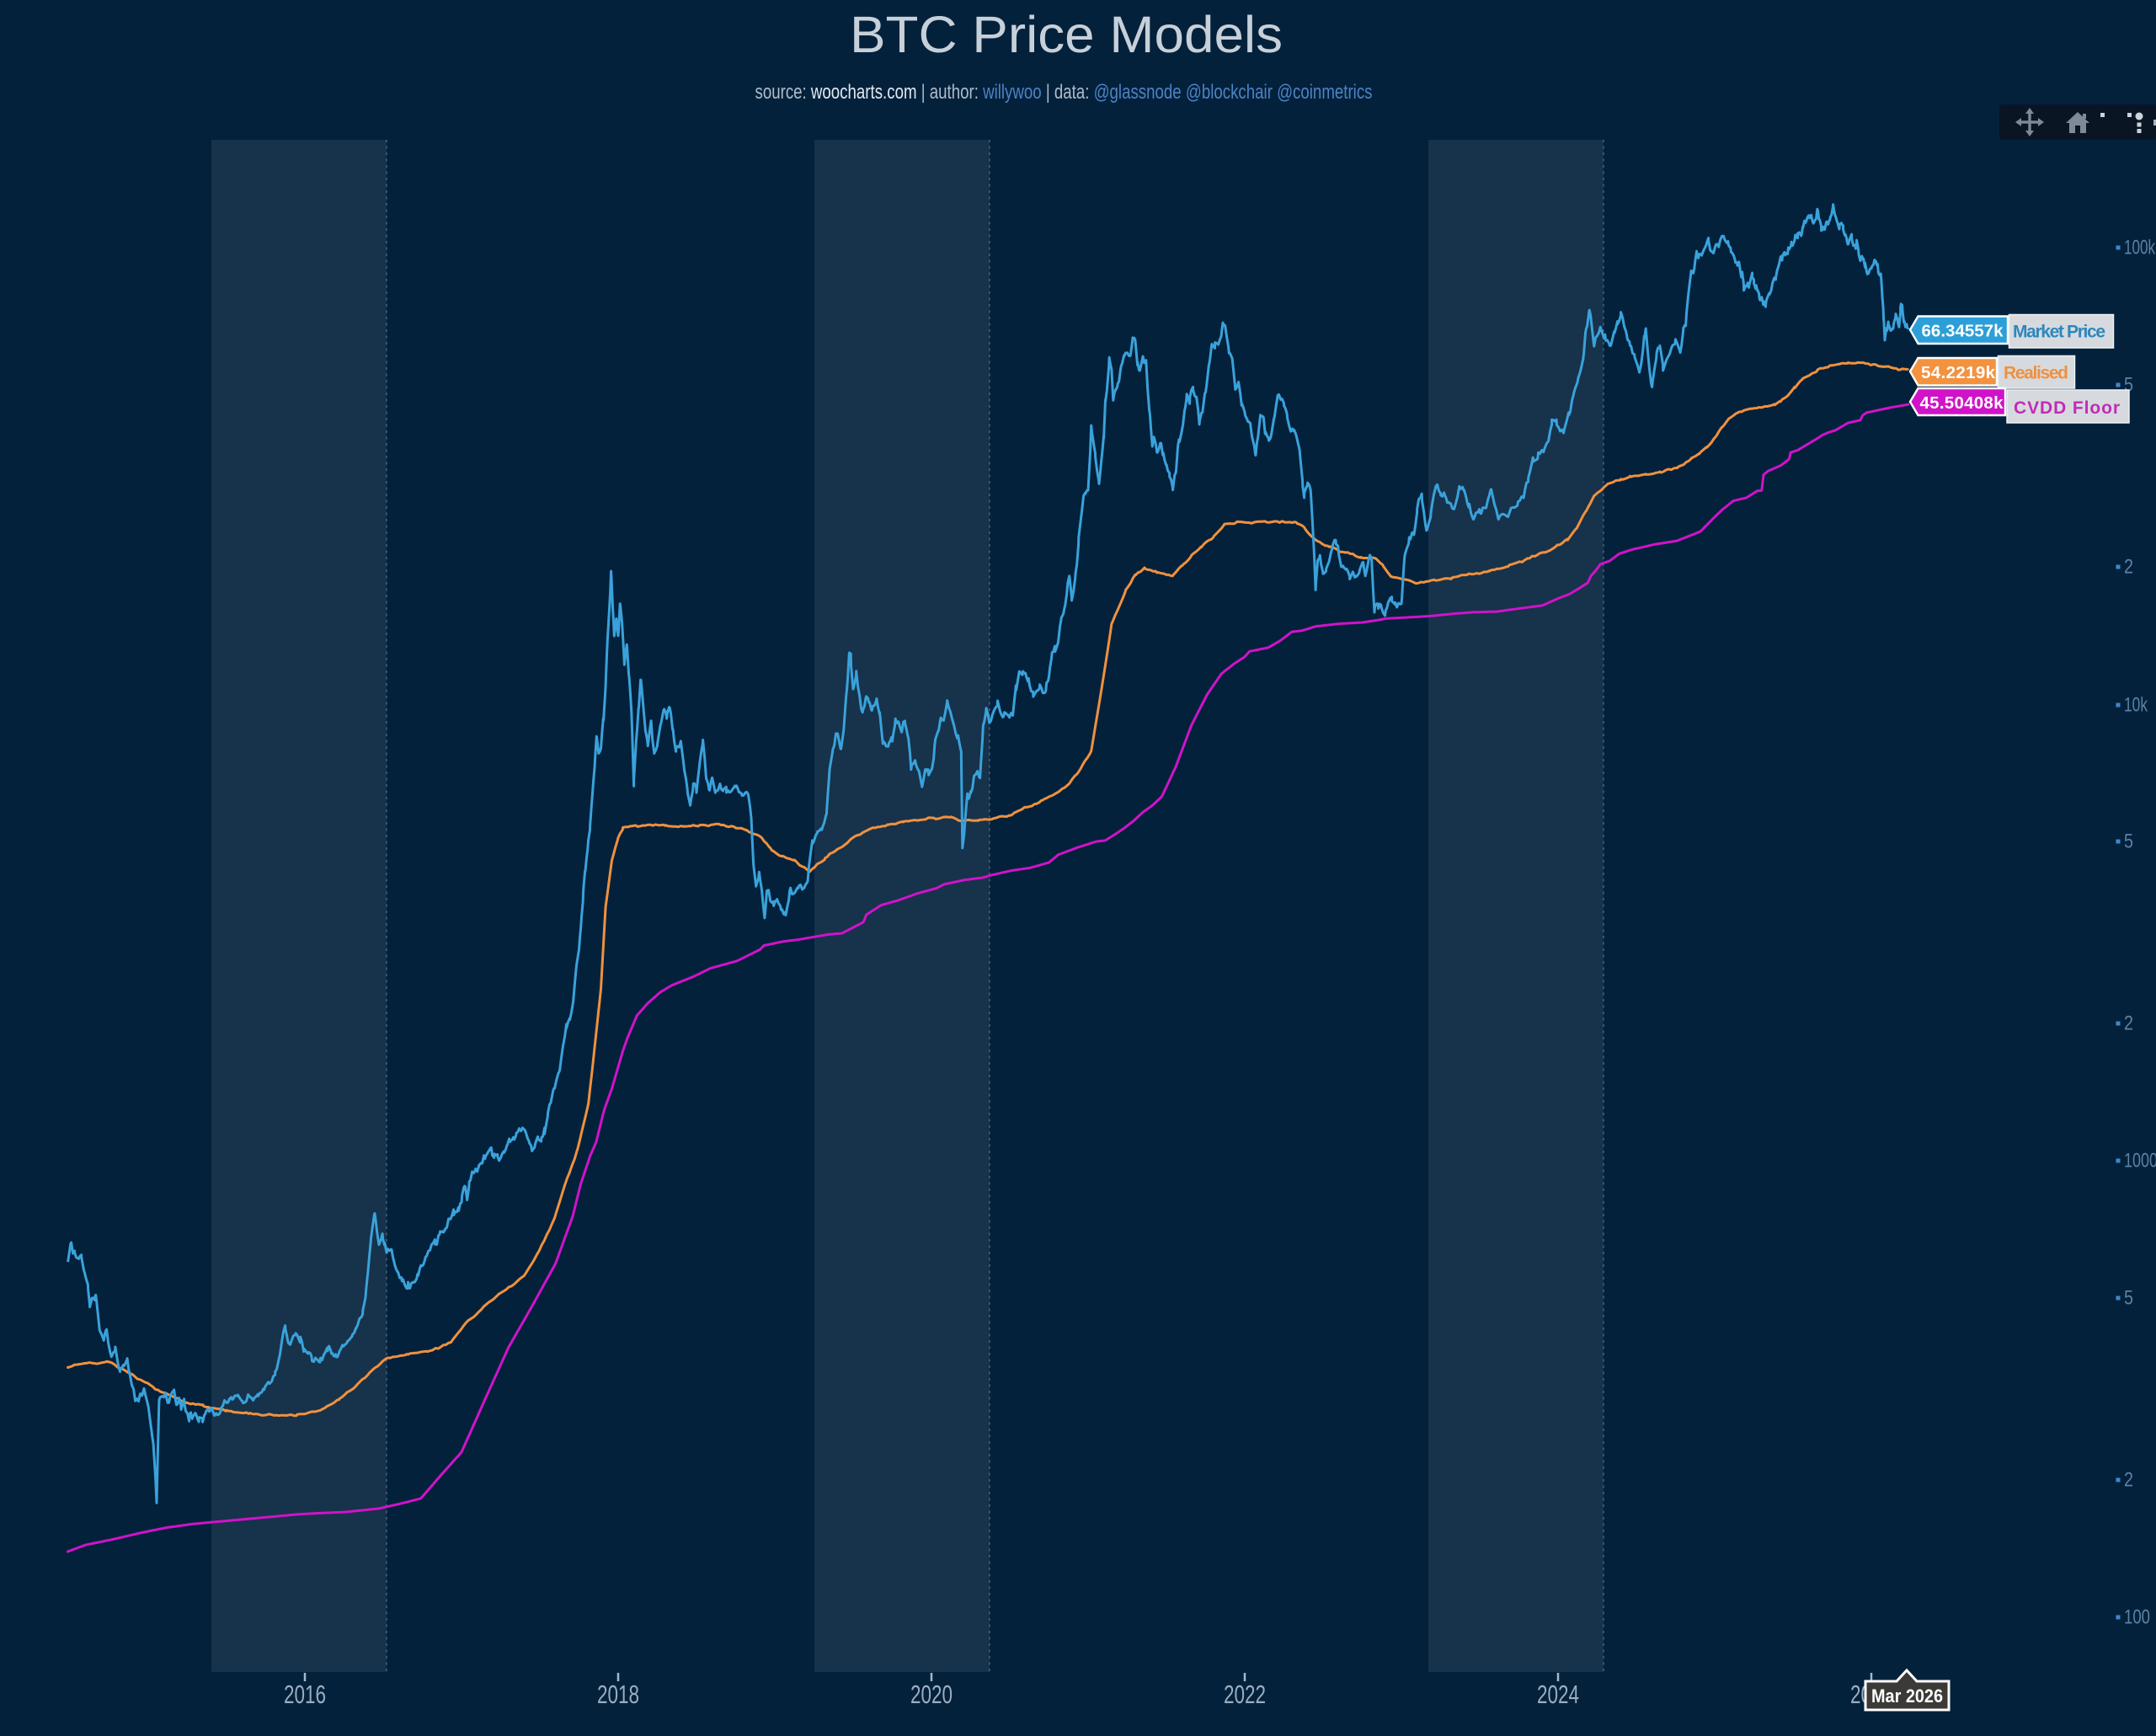  Describe the element at coordinates (1066, 34) in the screenshot. I see `svg-text: BTC Price Models` at that location.